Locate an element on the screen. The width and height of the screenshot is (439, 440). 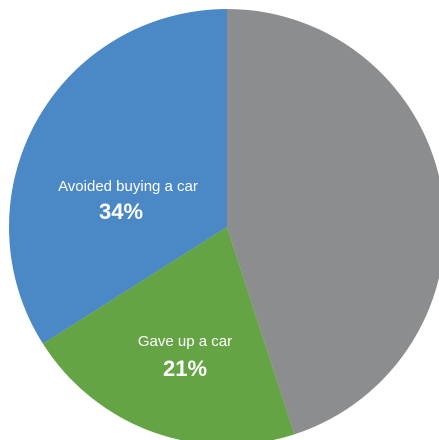
slice-label-gave-up: Gave up a car is located at coordinates (185, 341).